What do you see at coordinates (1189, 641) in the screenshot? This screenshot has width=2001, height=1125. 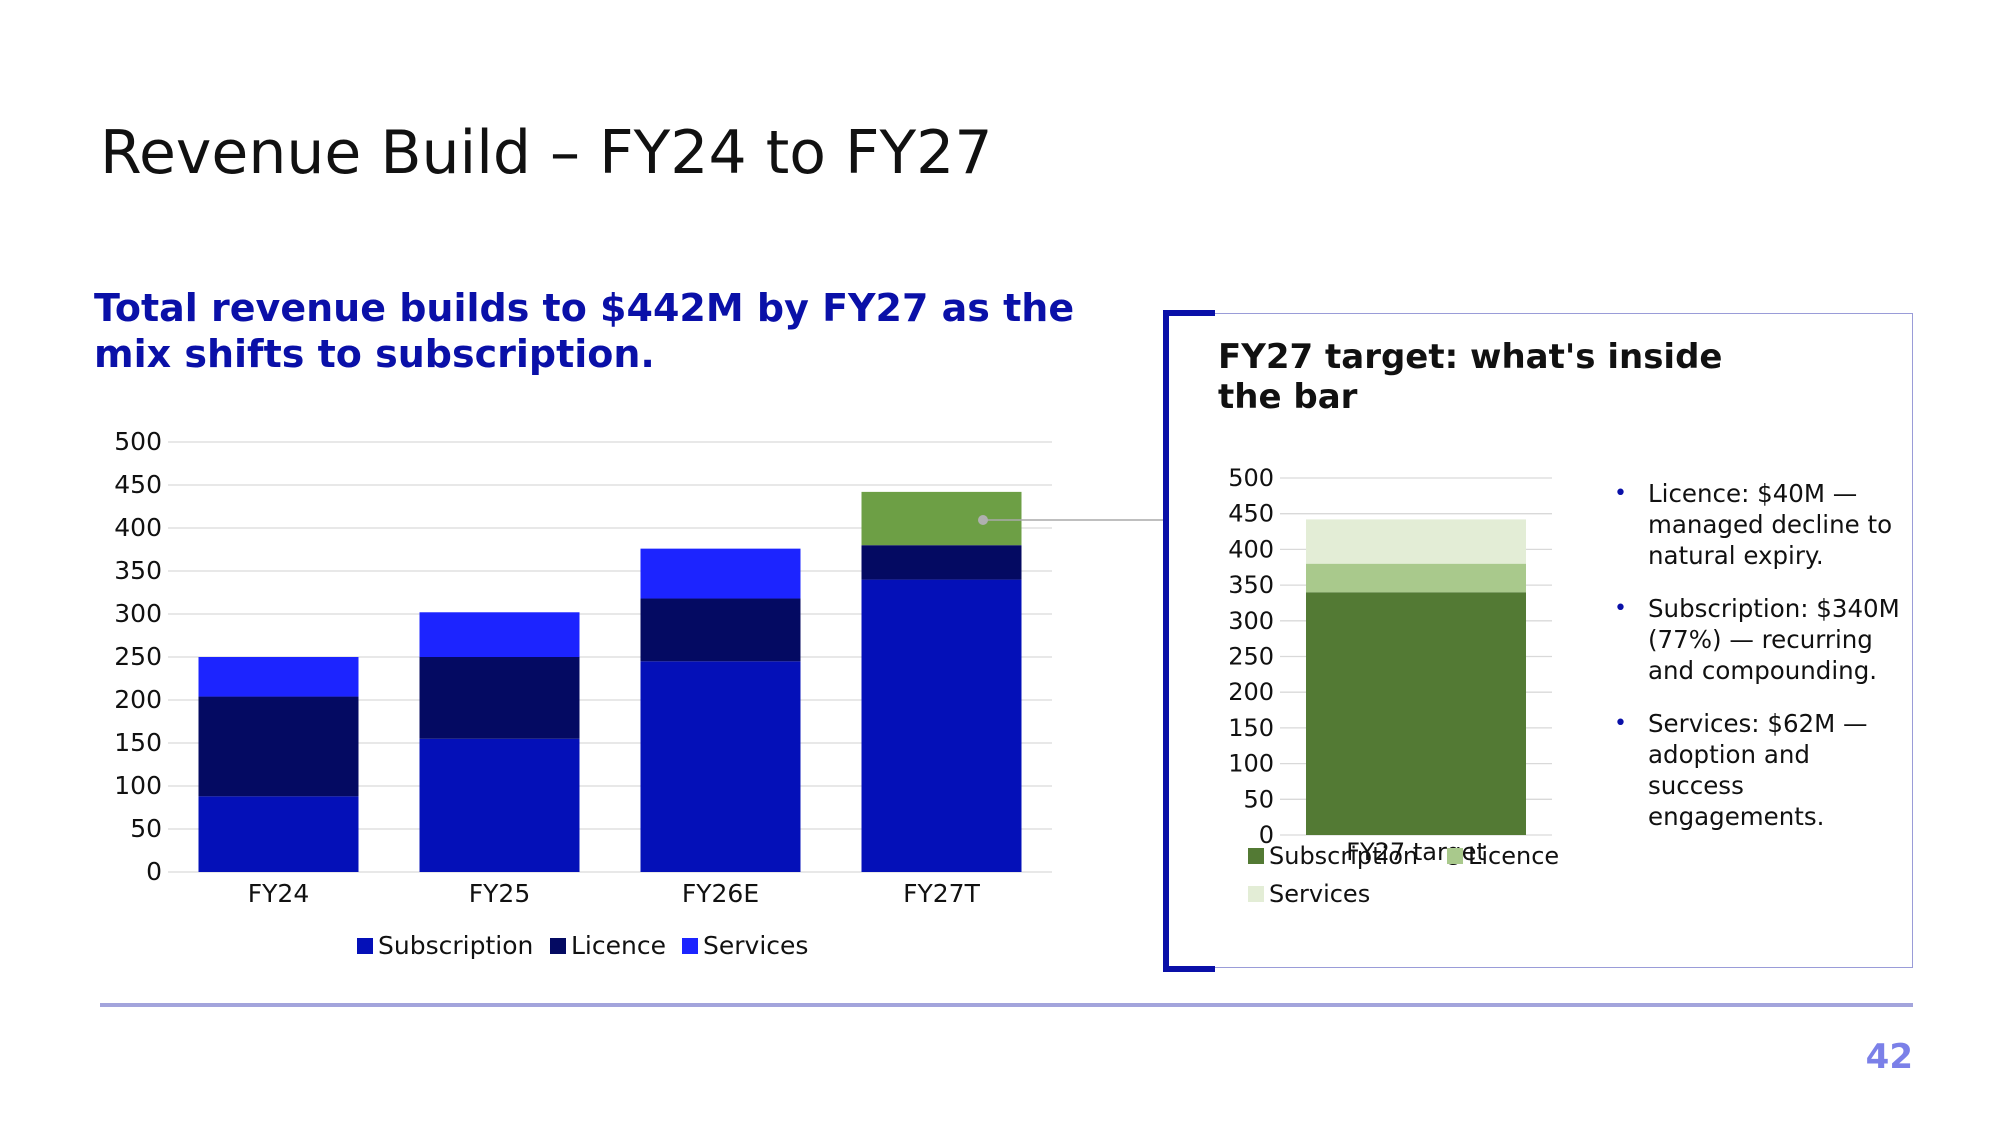 I see `callout-bracket` at bounding box center [1189, 641].